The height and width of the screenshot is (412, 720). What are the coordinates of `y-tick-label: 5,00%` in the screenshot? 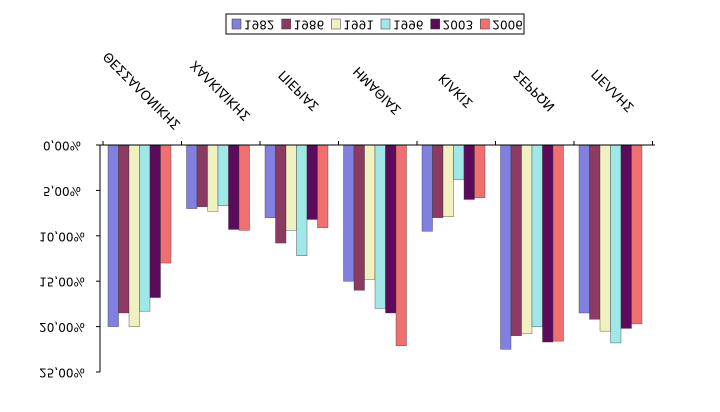 It's located at (62, 191).